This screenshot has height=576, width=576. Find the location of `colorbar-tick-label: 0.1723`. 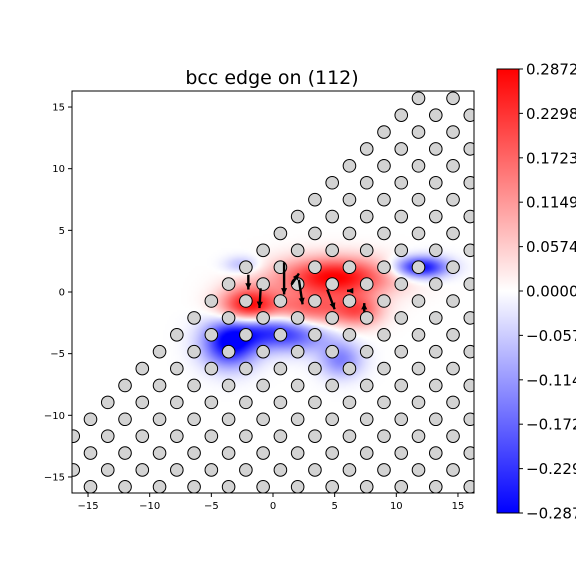

colorbar-tick-label: 0.1723 is located at coordinates (551, 158).